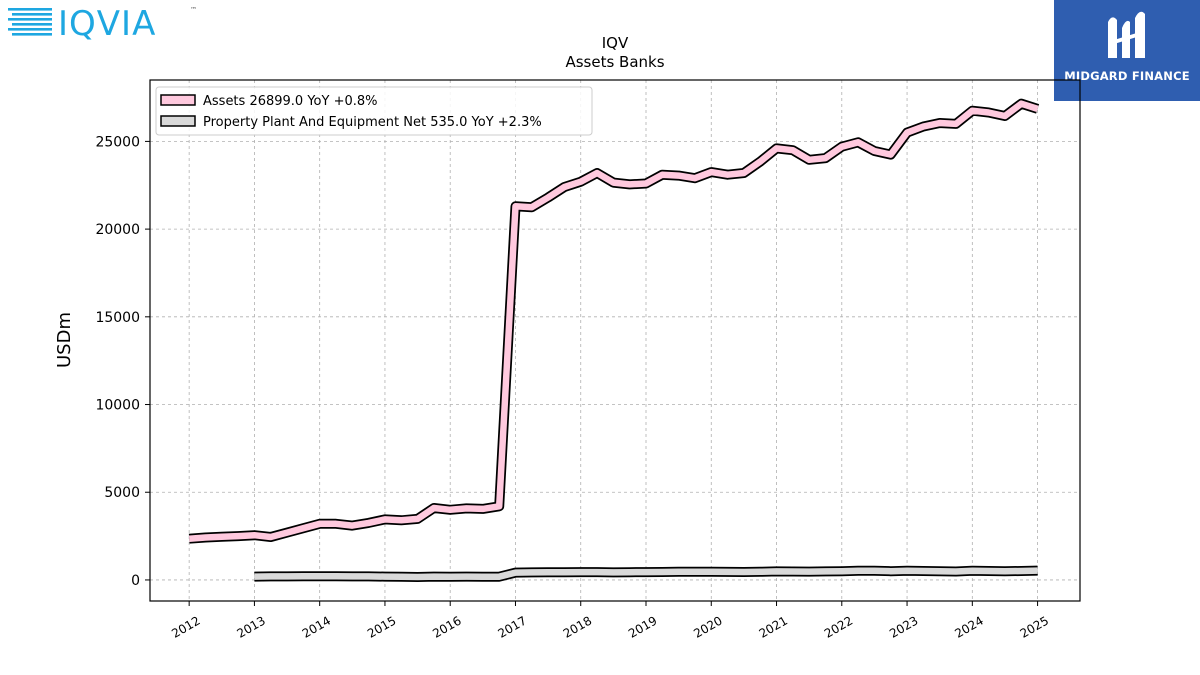 This screenshot has width=1200, height=675. I want to click on iqvia-trademark: ™, so click(193, 10).